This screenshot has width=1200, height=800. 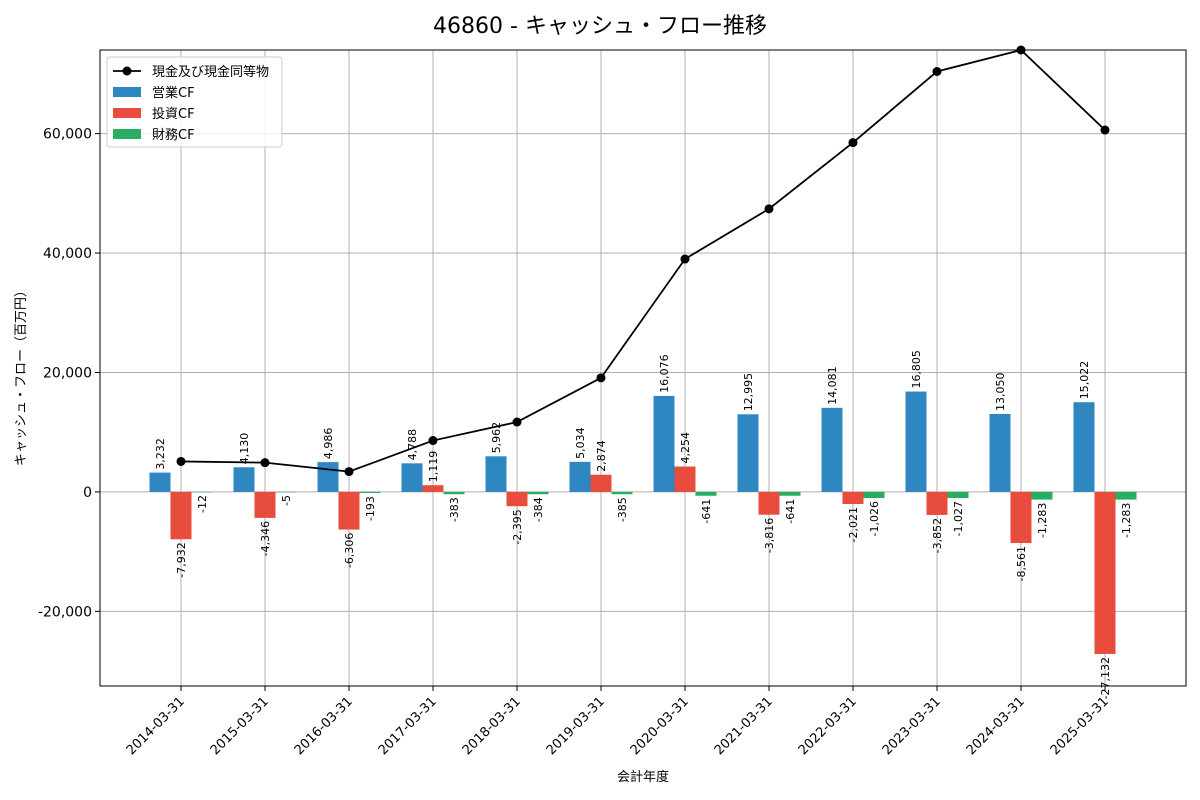 What do you see at coordinates (87, 493) in the screenshot?
I see `y-tick-label: 0` at bounding box center [87, 493].